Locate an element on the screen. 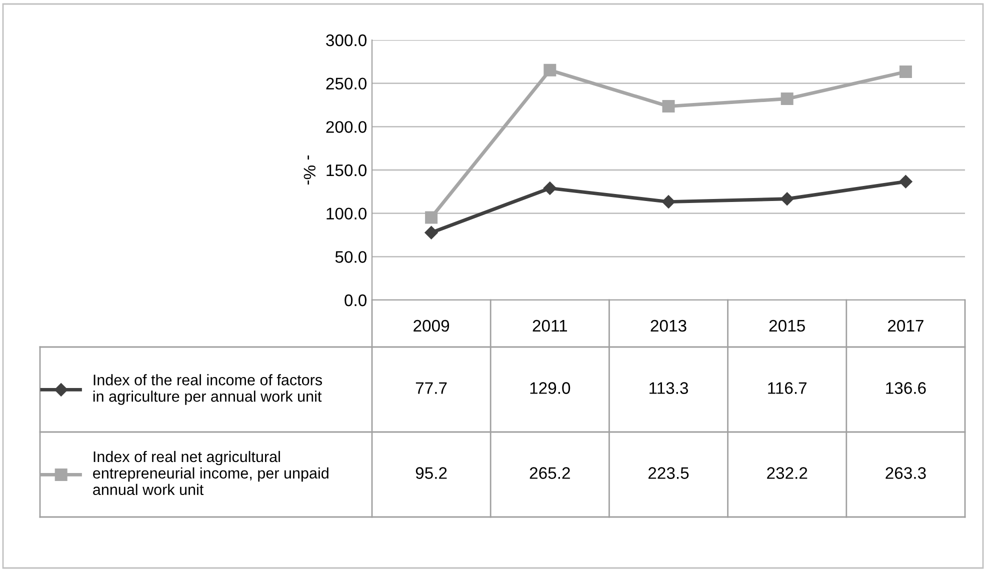  y-tick-label: 150.0 is located at coordinates (346, 170).